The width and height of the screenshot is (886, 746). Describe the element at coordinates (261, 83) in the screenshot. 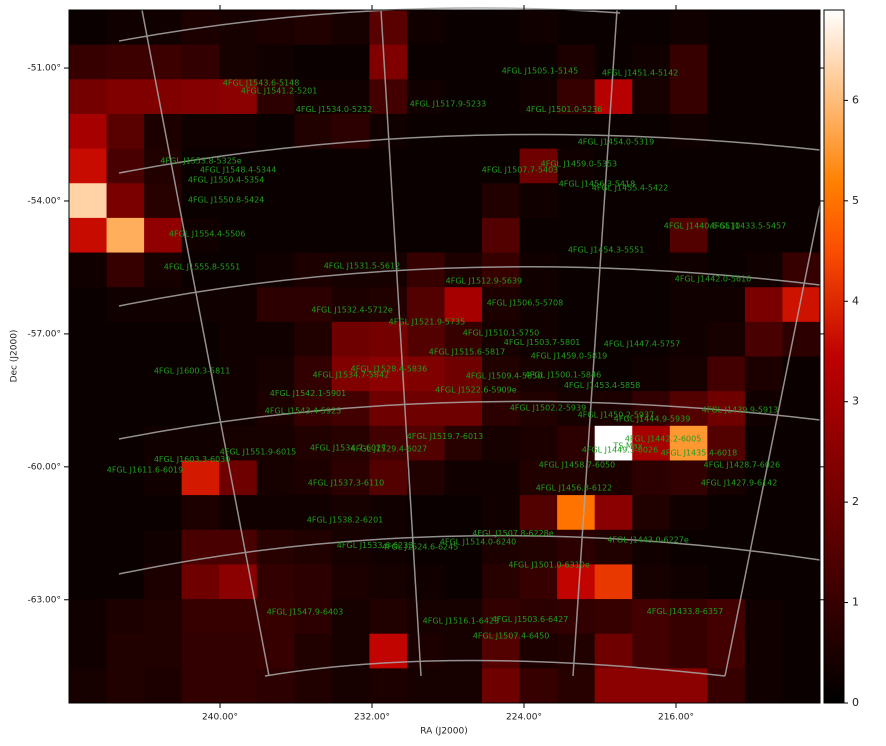

I see `source-label: 4FGL J1543.6-5148` at that location.